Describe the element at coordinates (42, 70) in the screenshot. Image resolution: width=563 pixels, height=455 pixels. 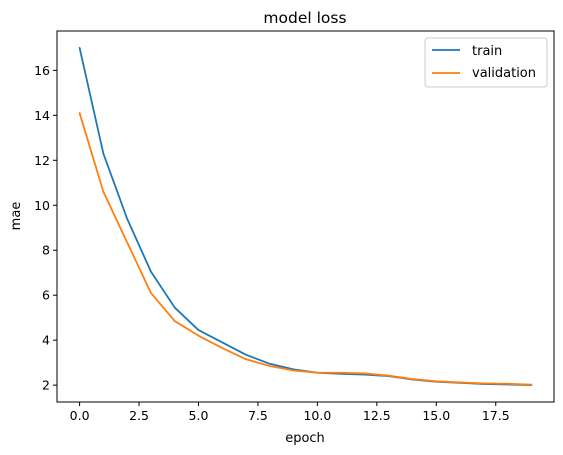
I see `y-tick-label: 16` at that location.